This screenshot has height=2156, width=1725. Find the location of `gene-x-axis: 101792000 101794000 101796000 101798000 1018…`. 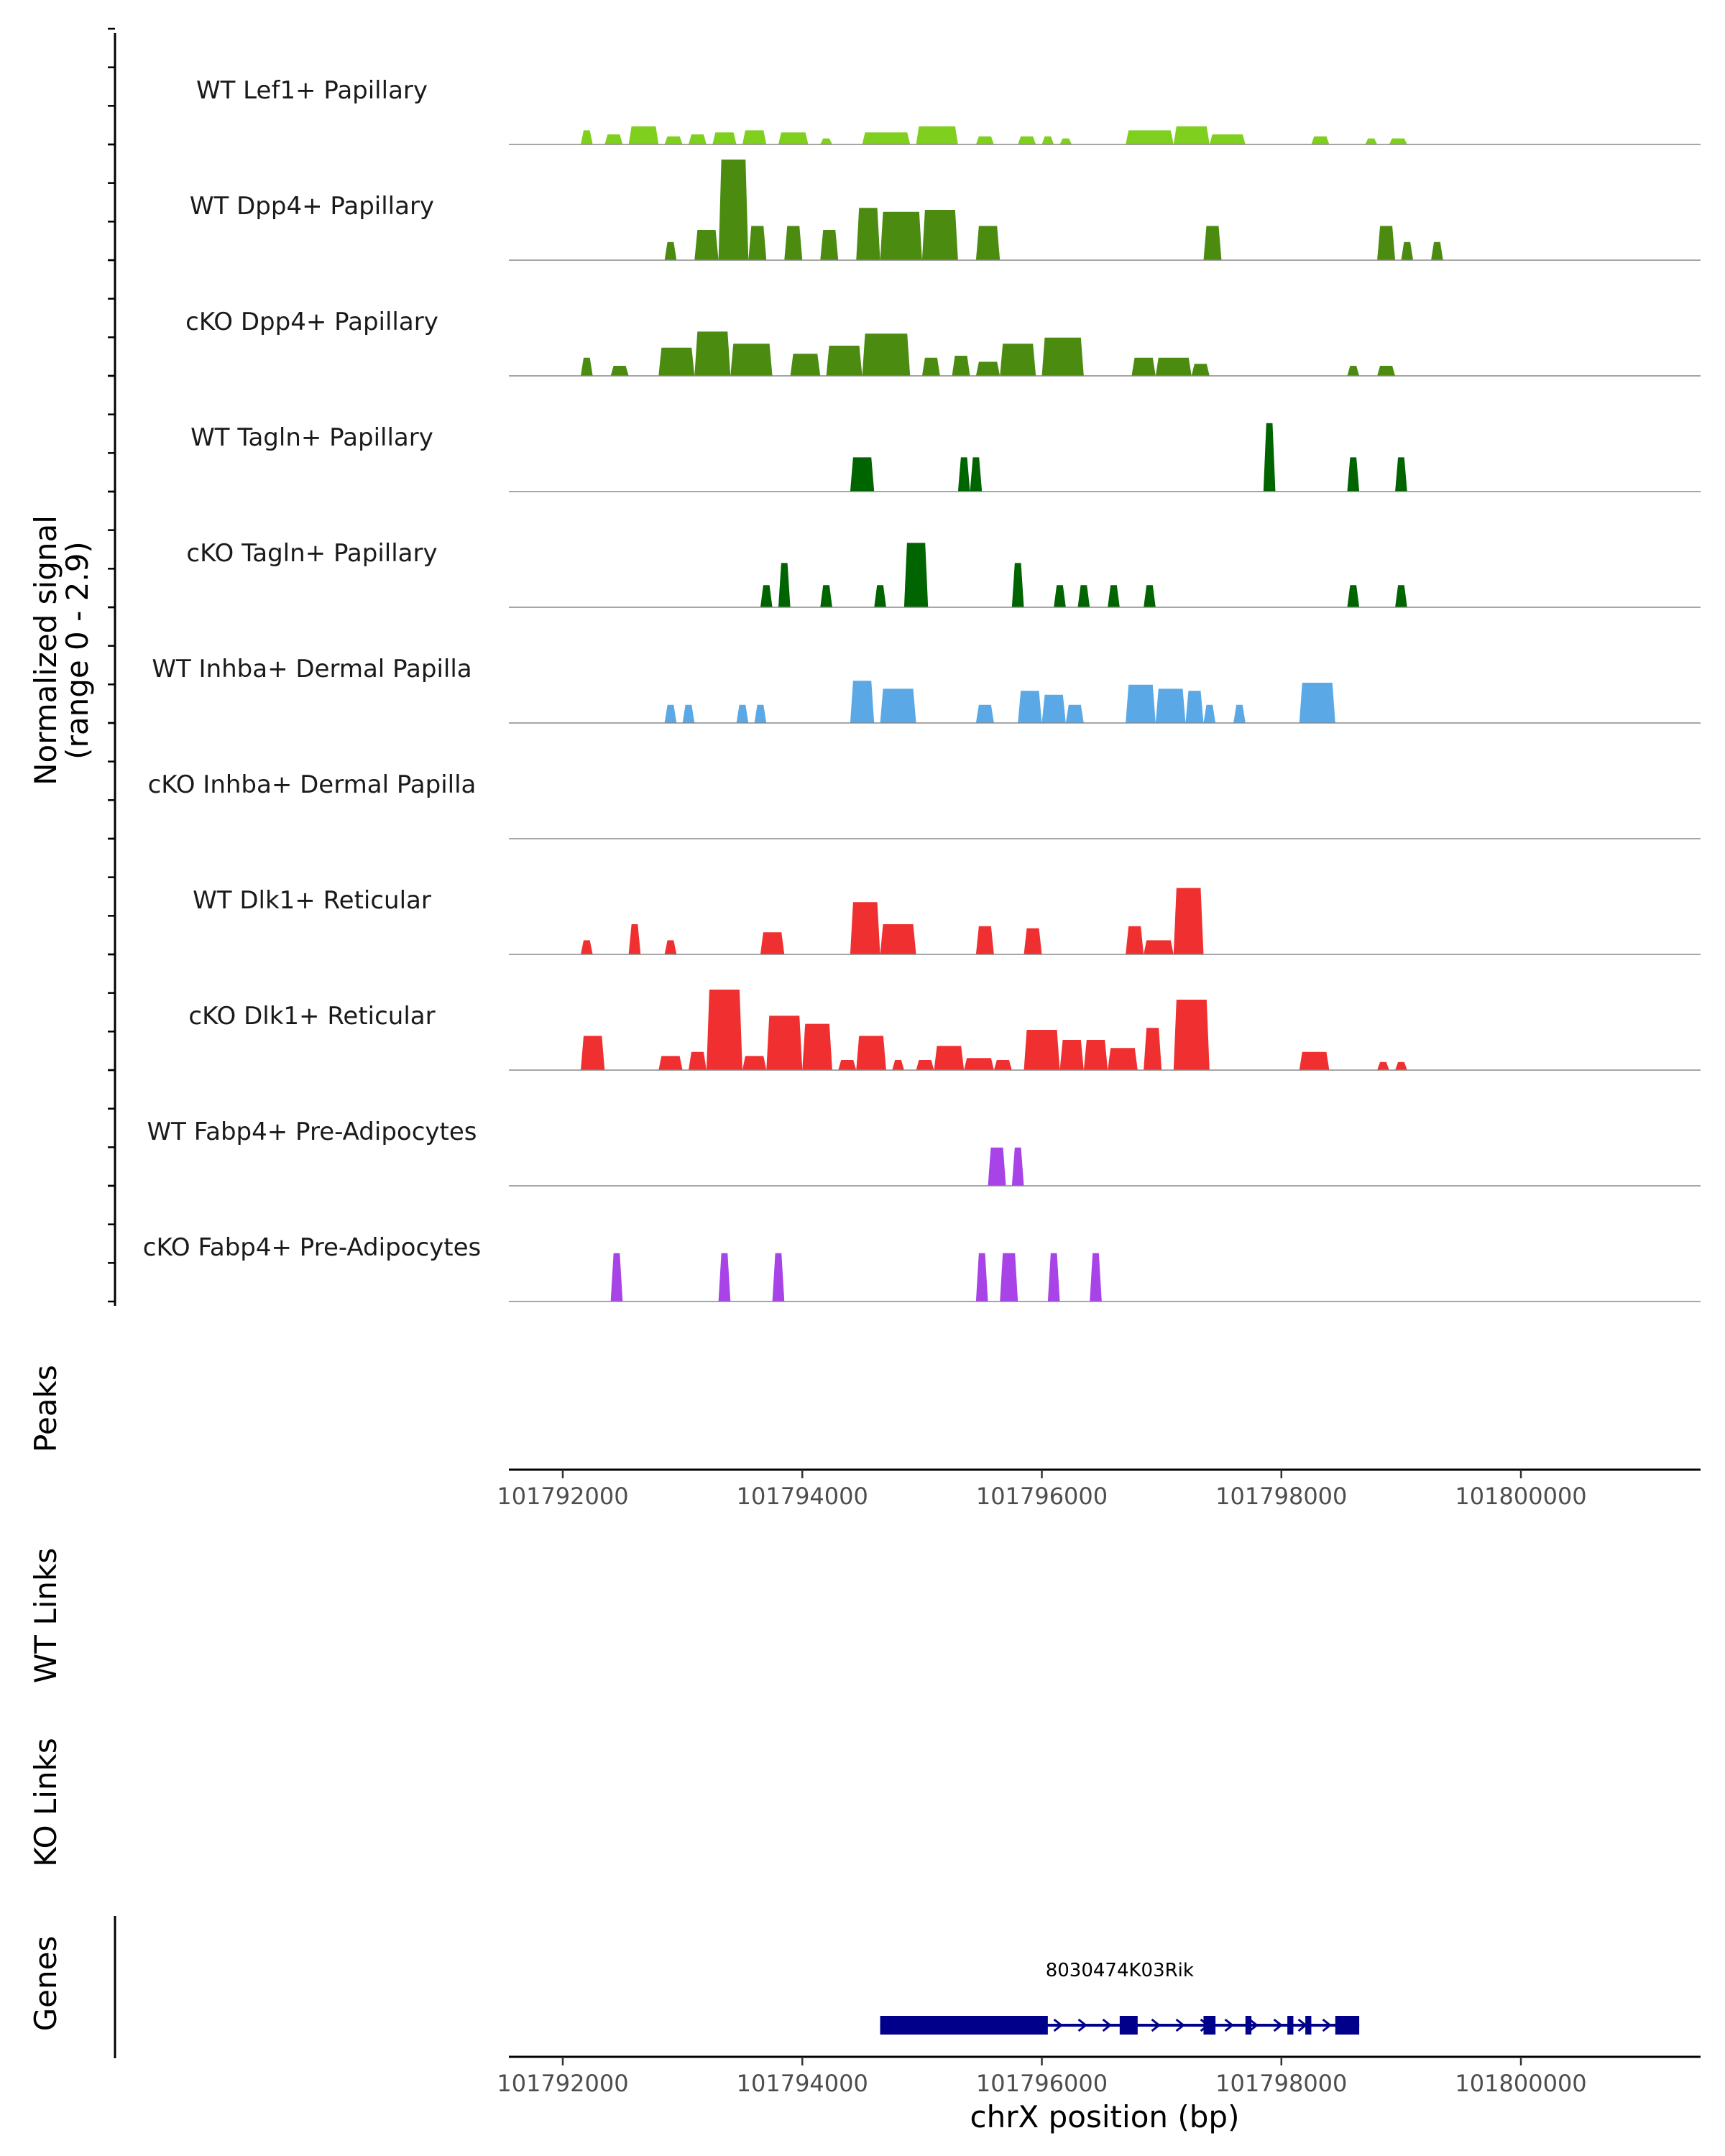

gene-x-axis: 101792000 101794000 101796000 101798000 1018… is located at coordinates (1099, 2076).